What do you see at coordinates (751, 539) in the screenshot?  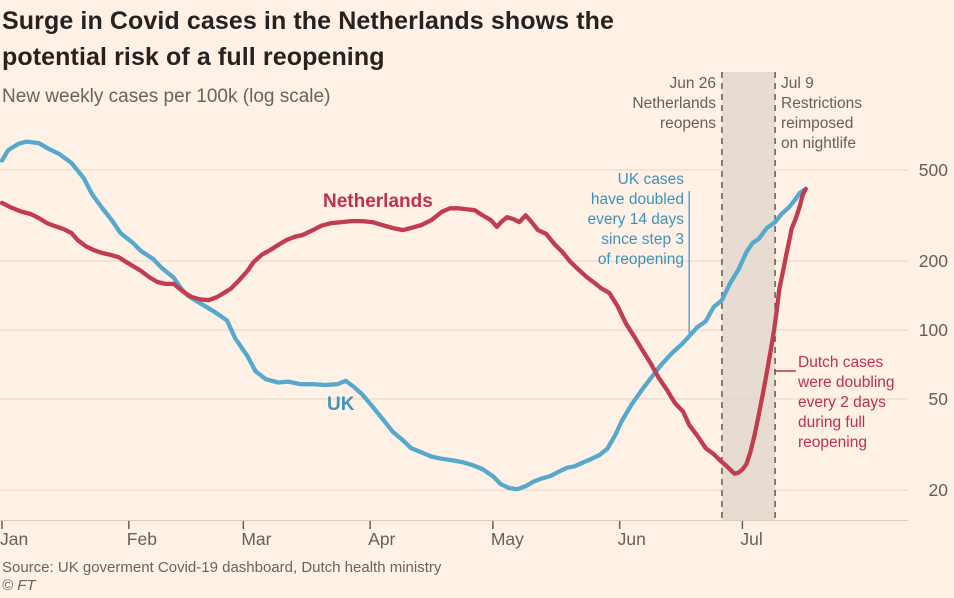 I see `x-tick-label-Jul: Jul` at bounding box center [751, 539].